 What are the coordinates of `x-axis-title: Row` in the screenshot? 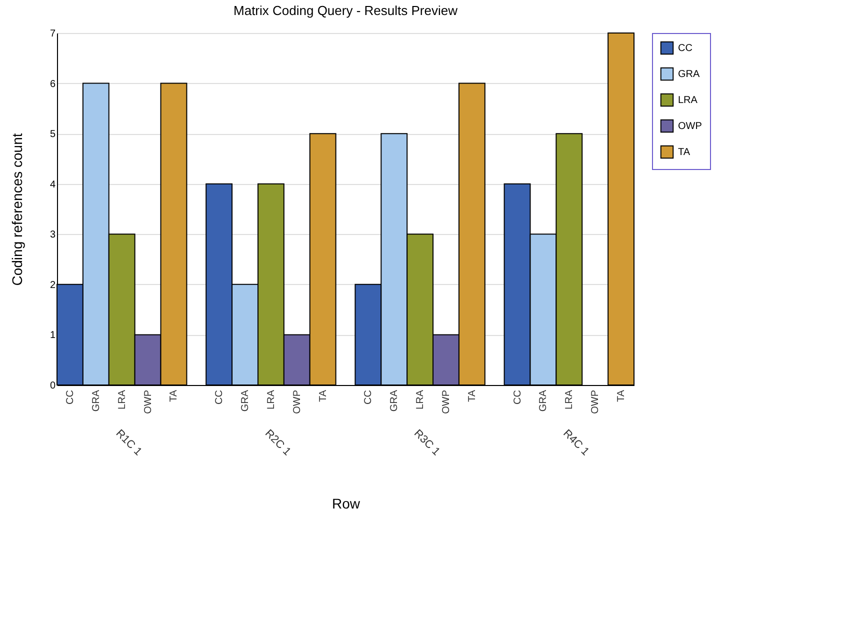 It's located at (346, 503).